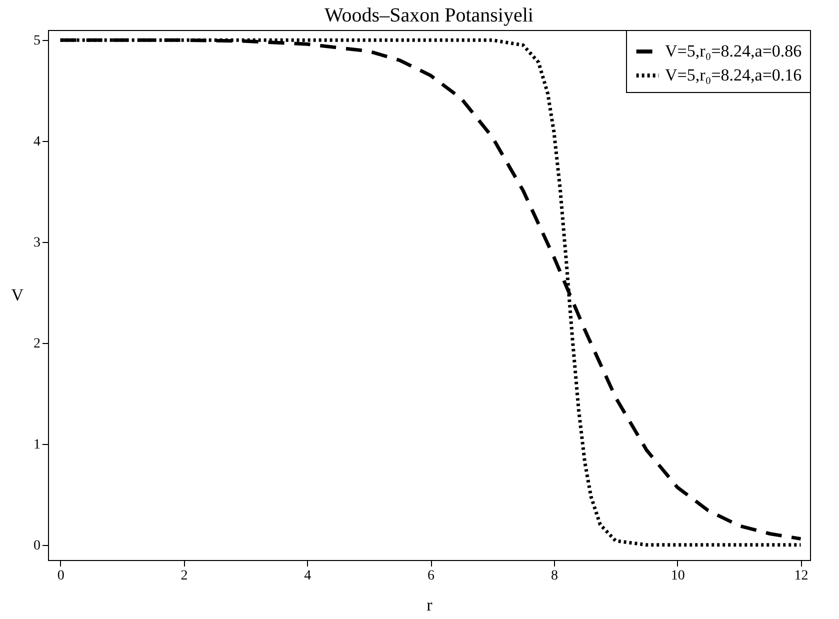 The height and width of the screenshot is (619, 839). Describe the element at coordinates (17, 295) in the screenshot. I see `y-axis-title: V` at that location.